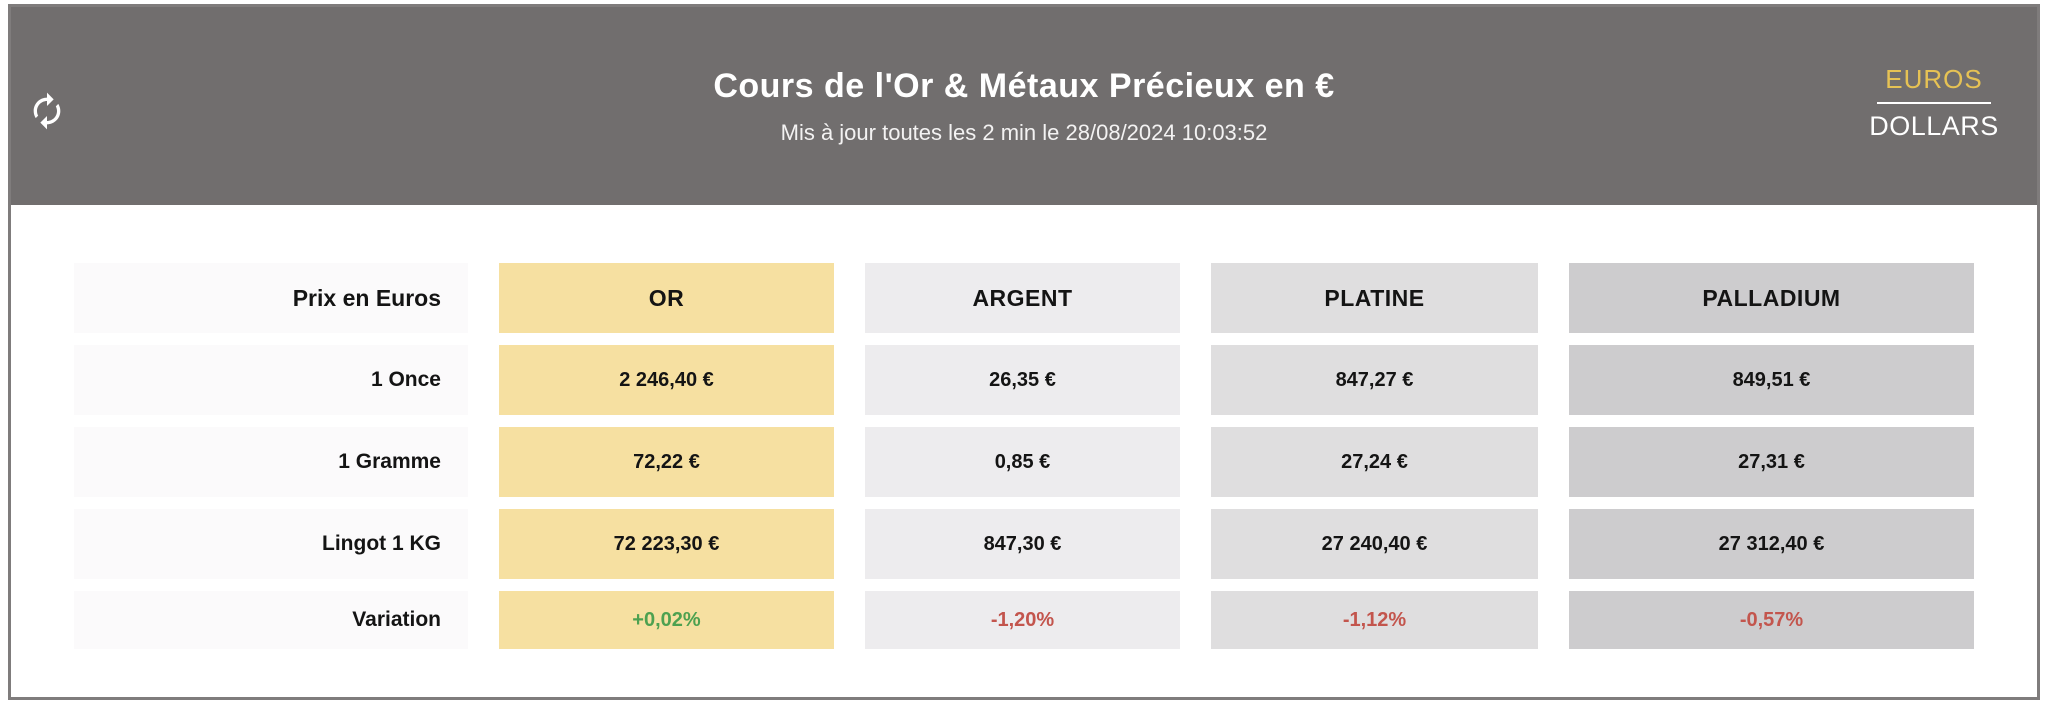 This screenshot has height=708, width=2048. I want to click on row-label-lingot: Lingot 1 KG, so click(271, 544).